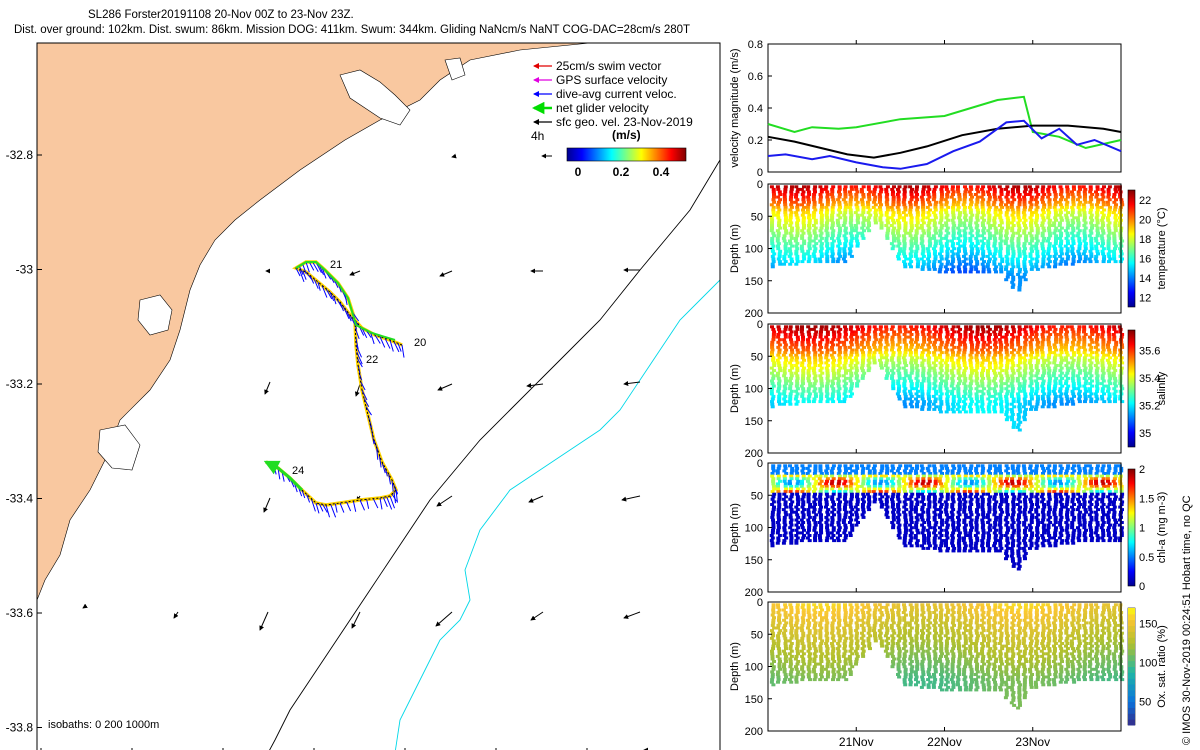 This screenshot has height=750, width=1200. Describe the element at coordinates (755, 45) in the screenshot. I see `velocity-y-tick-label: 0.8` at that location.